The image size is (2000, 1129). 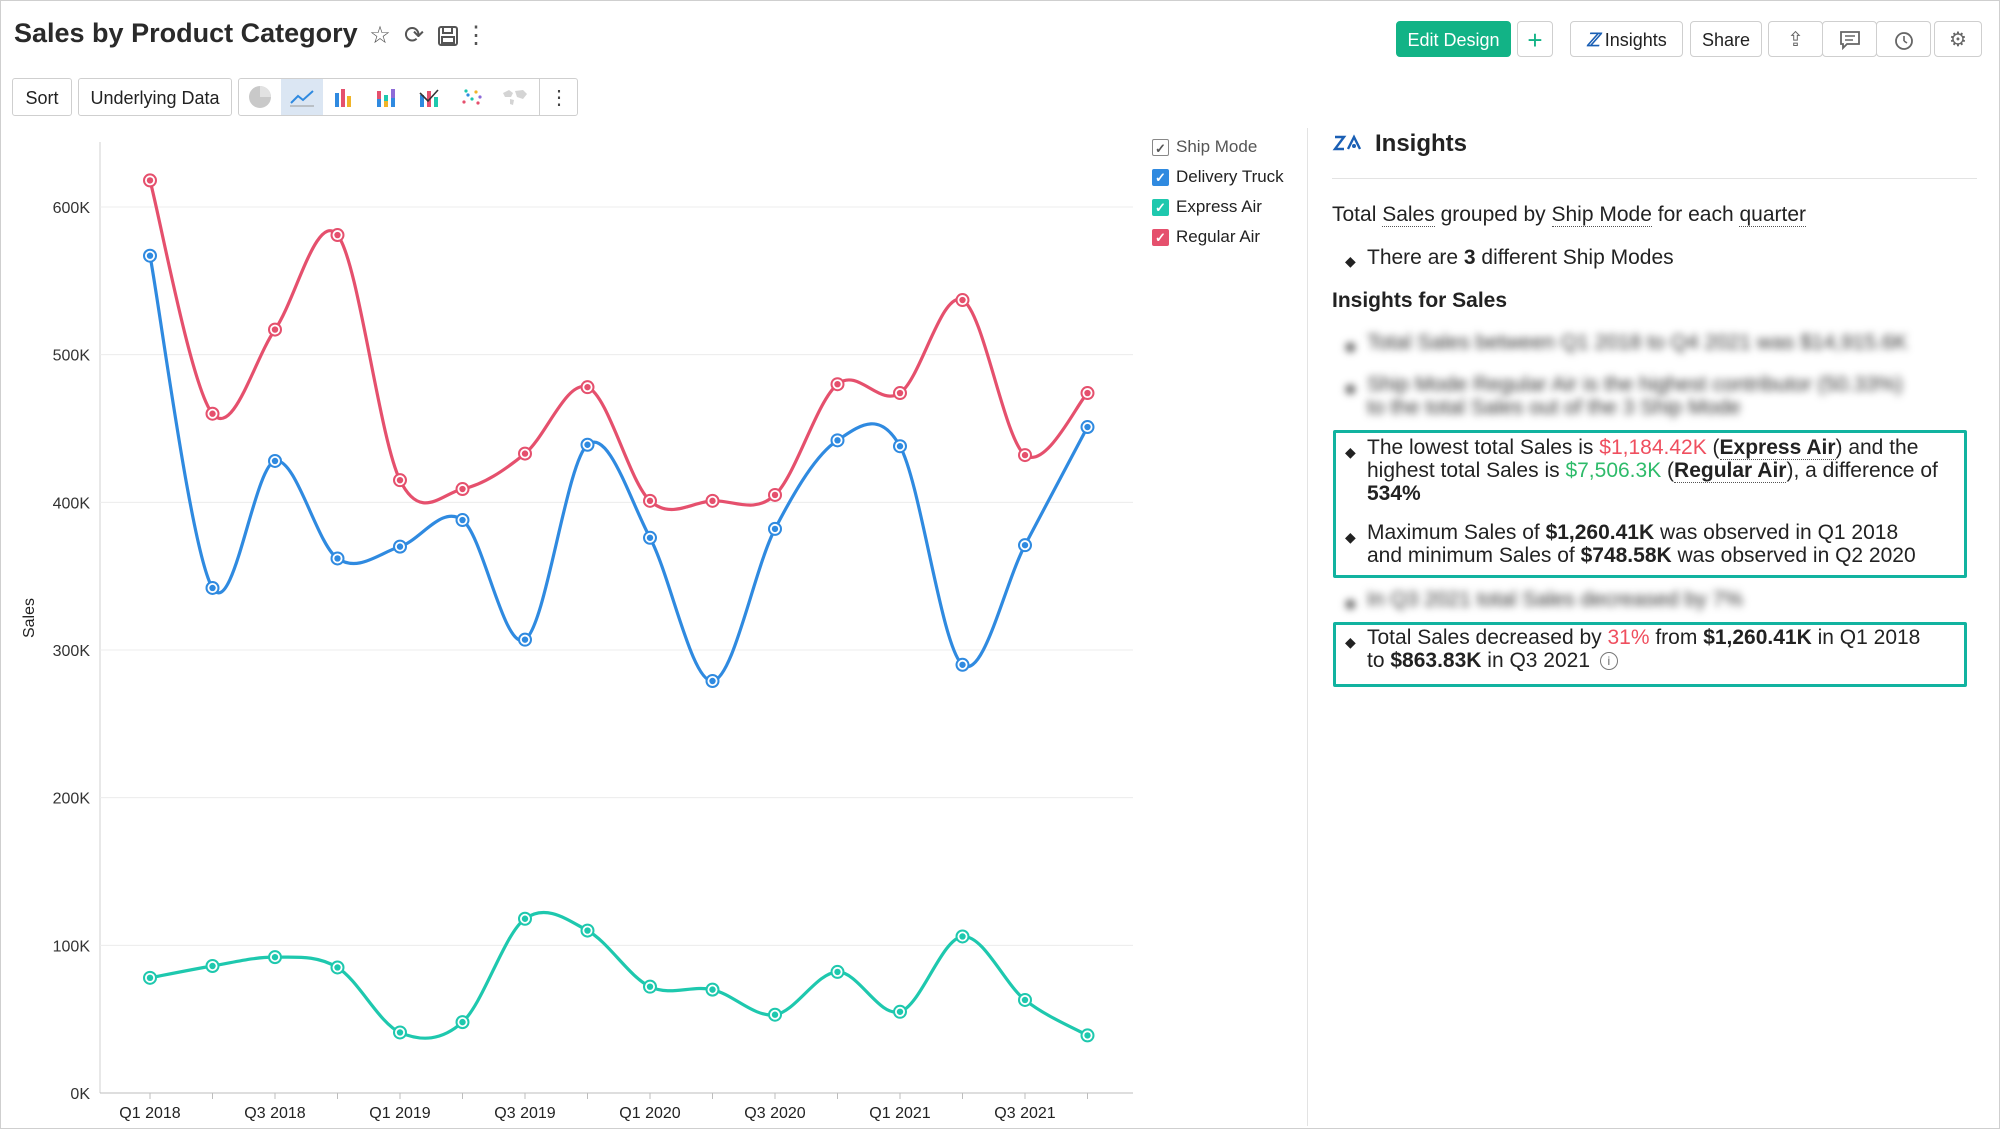 I want to click on scatter-chart-icon, so click(x=472, y=97).